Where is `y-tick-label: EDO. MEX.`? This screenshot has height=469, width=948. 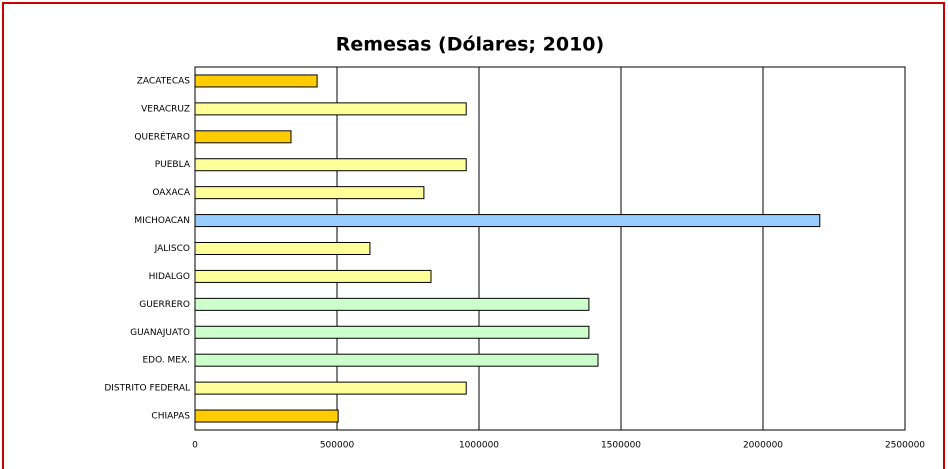
y-tick-label: EDO. MEX. is located at coordinates (166, 361).